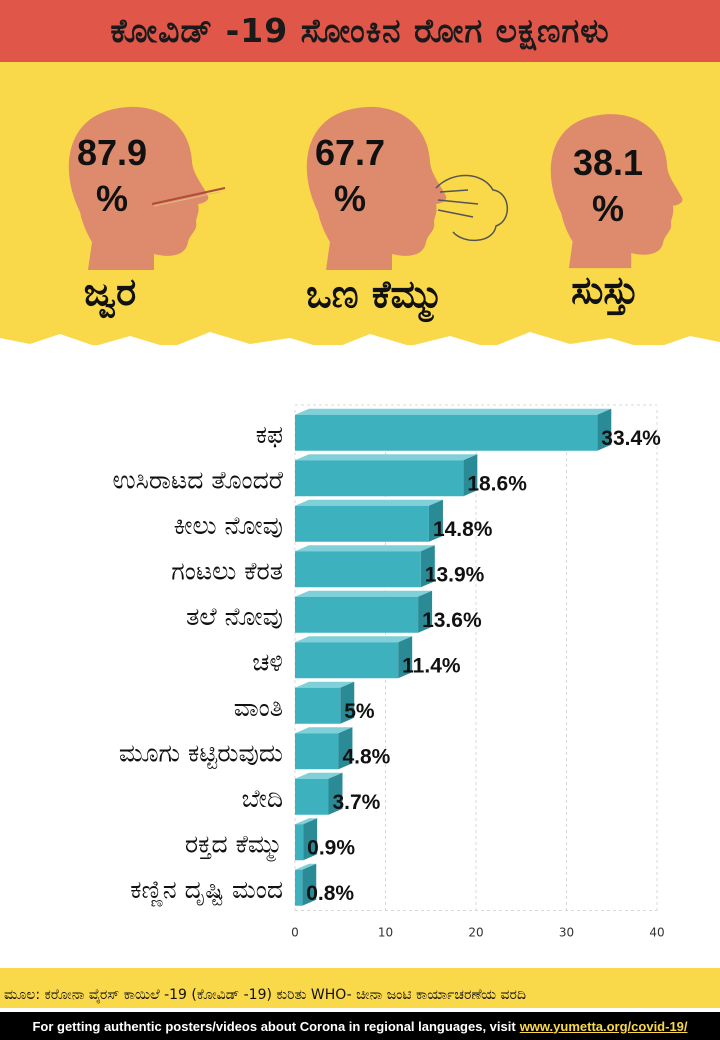 Image resolution: width=720 pixels, height=1040 pixels. Describe the element at coordinates (631, 438) in the screenshot. I see `data-label: 33.4%` at that location.